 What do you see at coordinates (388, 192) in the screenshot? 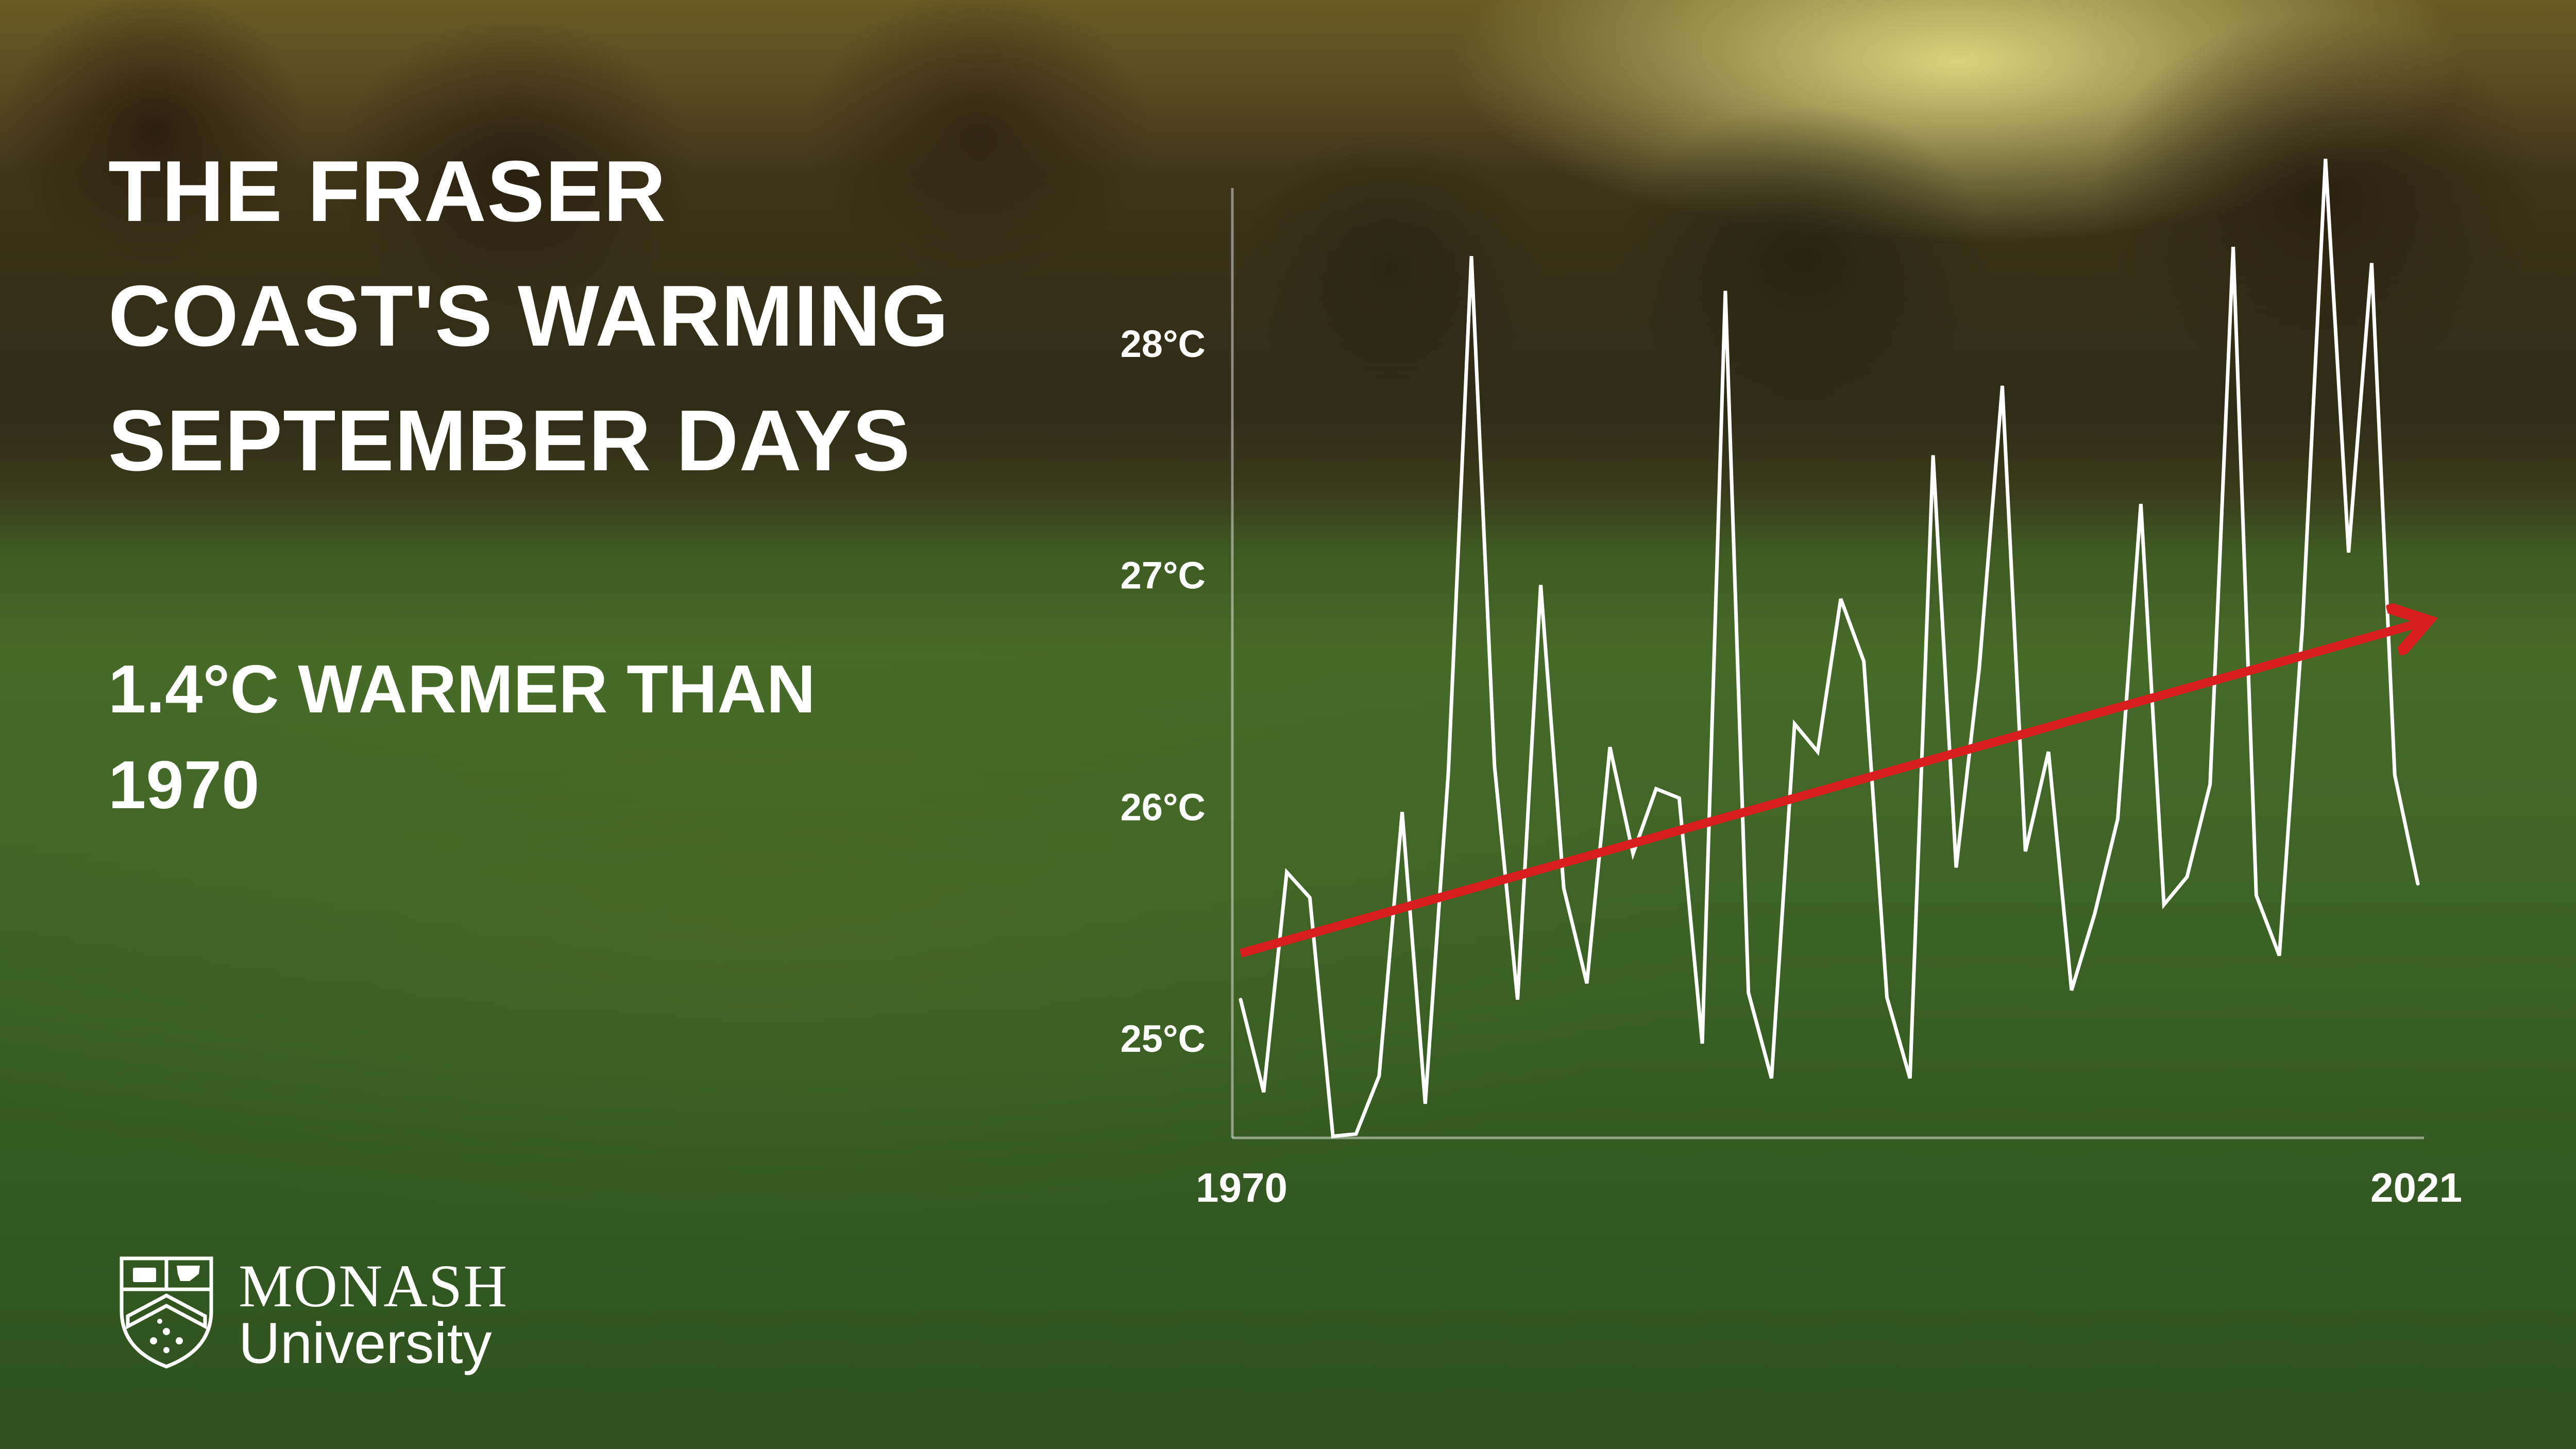
I see `title-line-1: THE FRASER` at bounding box center [388, 192].